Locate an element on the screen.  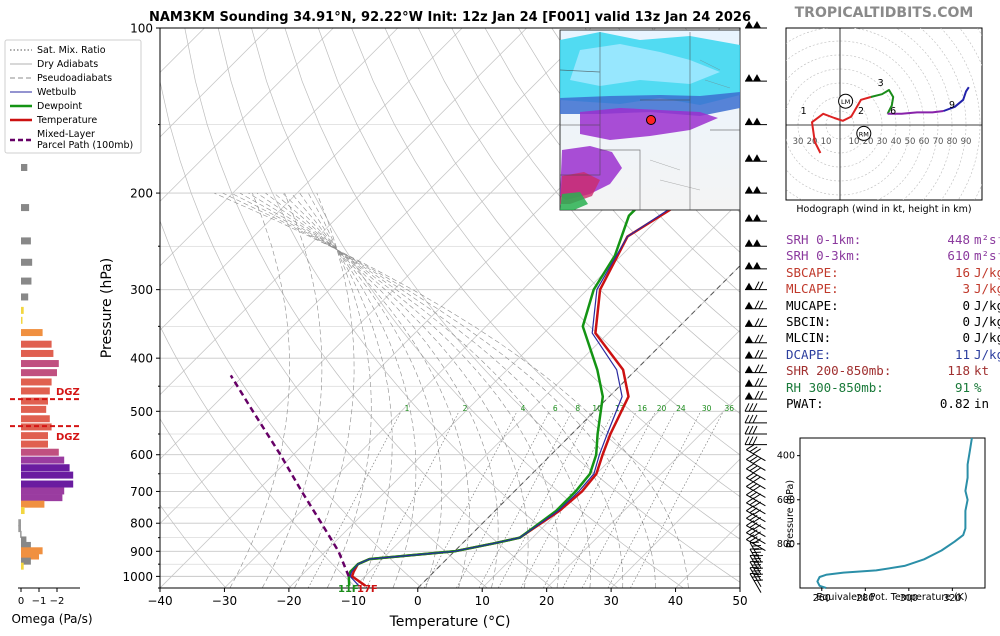
stat-unit: J/kg is located at coordinates (987, 321).